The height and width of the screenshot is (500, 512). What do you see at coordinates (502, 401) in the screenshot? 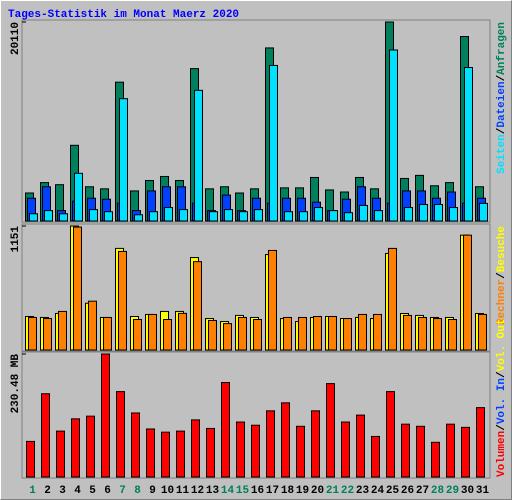
I see `legend-entry: Vol. In` at bounding box center [502, 401].